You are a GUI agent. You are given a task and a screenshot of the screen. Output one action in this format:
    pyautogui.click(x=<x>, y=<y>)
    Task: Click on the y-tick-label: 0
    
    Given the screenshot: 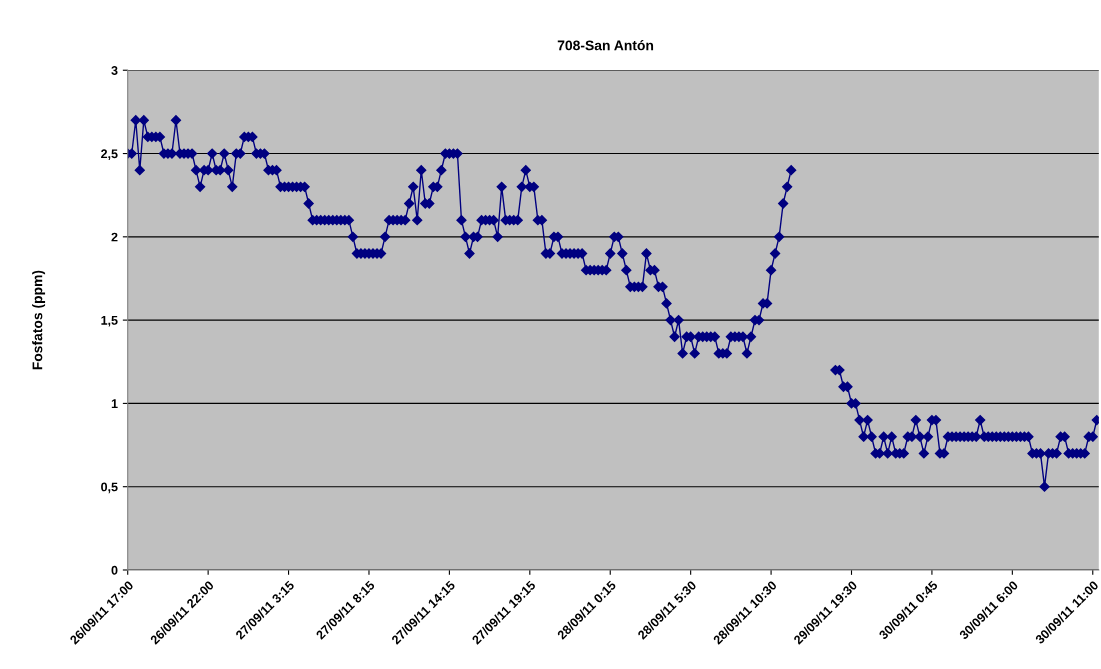 What is the action you would take?
    pyautogui.click(x=114, y=570)
    